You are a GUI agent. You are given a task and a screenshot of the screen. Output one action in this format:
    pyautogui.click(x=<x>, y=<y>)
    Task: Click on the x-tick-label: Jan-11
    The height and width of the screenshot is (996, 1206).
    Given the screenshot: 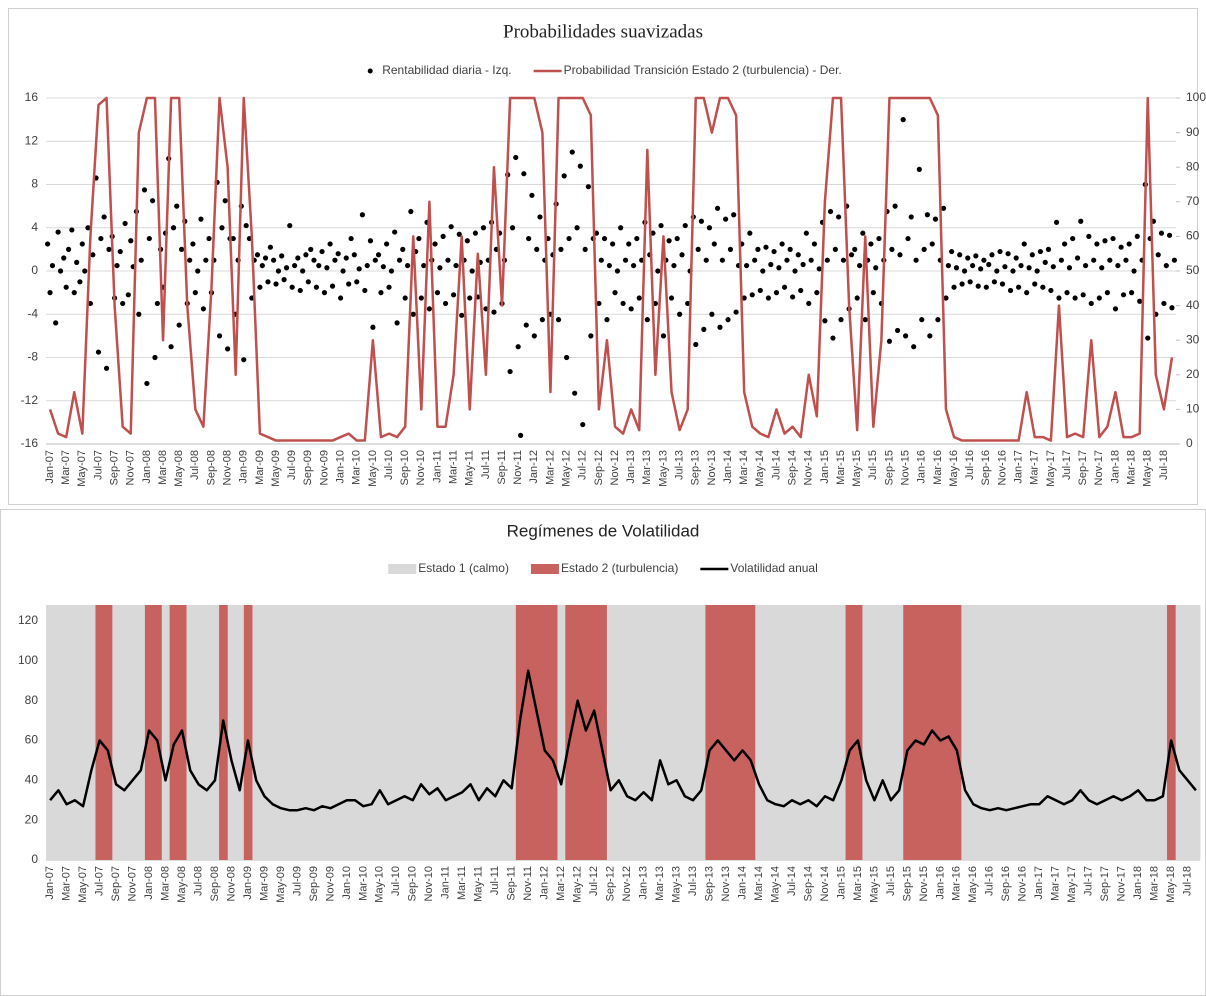 What is the action you would take?
    pyautogui.click(x=437, y=466)
    